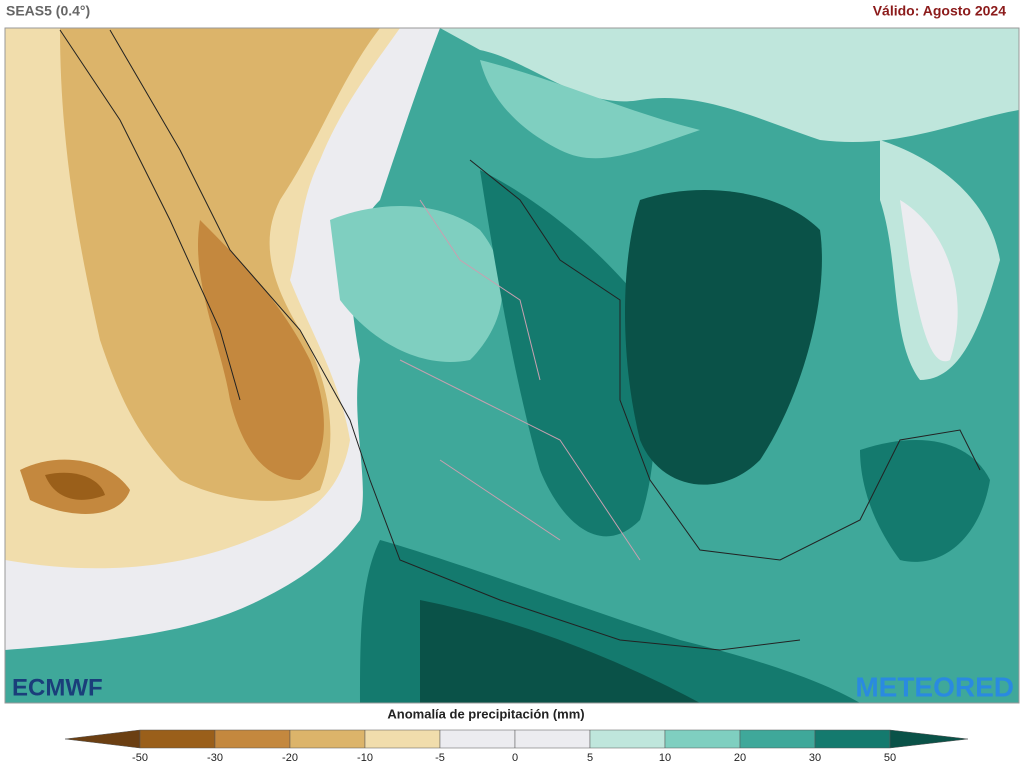 Image resolution: width=1024 pixels, height=770 pixels. What do you see at coordinates (48, 11) in the screenshot?
I see `model-title: SEAS5 (0.4°)` at bounding box center [48, 11].